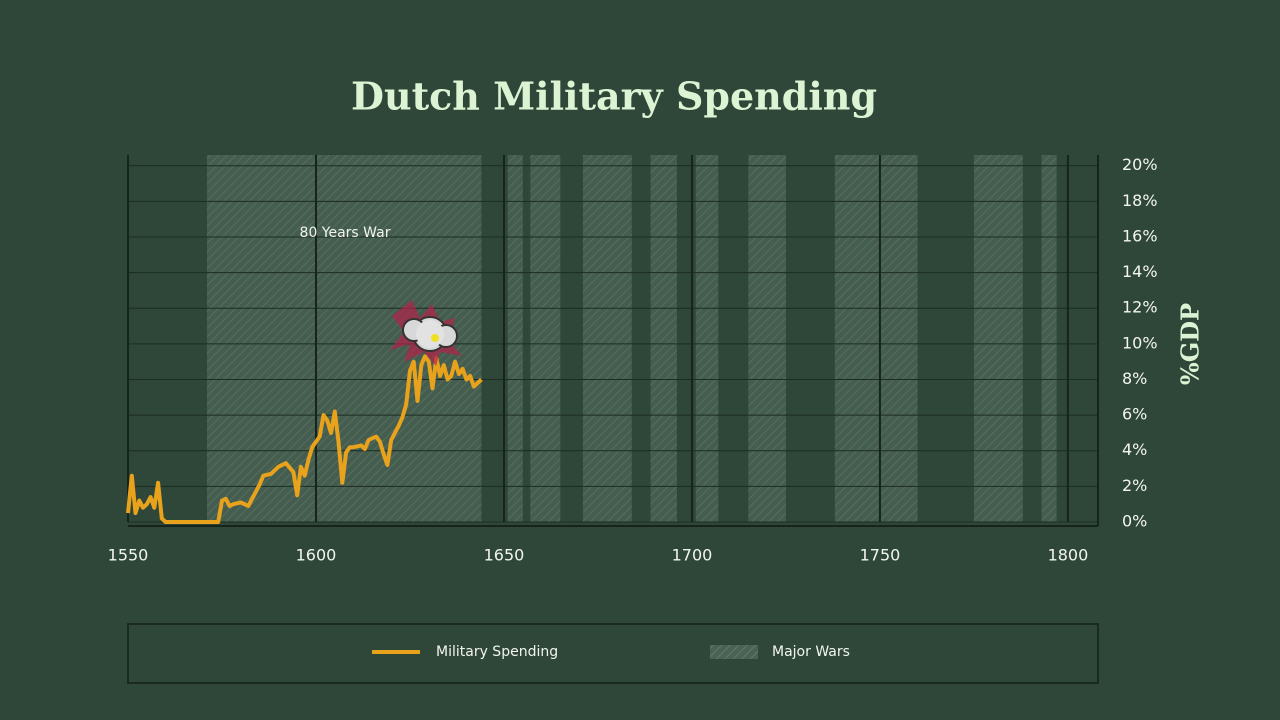 Image resolution: width=1280 pixels, height=720 pixels. I want to click on legend-label: Major Wars, so click(811, 652).